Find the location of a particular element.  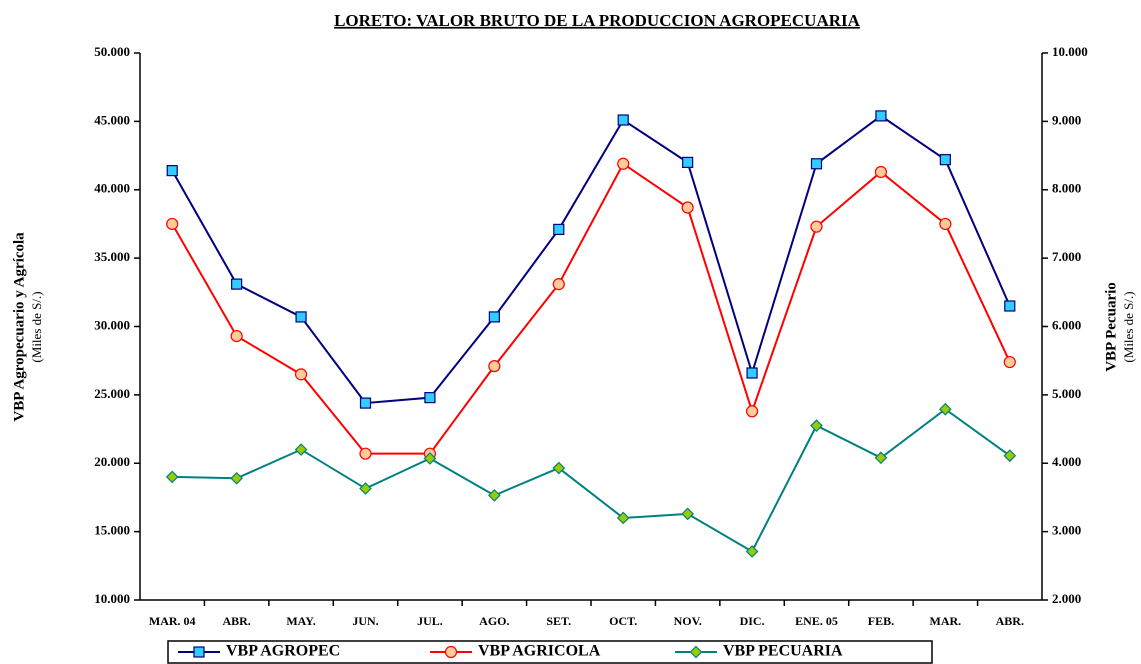

x-tick-label: NOV. is located at coordinates (688, 621).